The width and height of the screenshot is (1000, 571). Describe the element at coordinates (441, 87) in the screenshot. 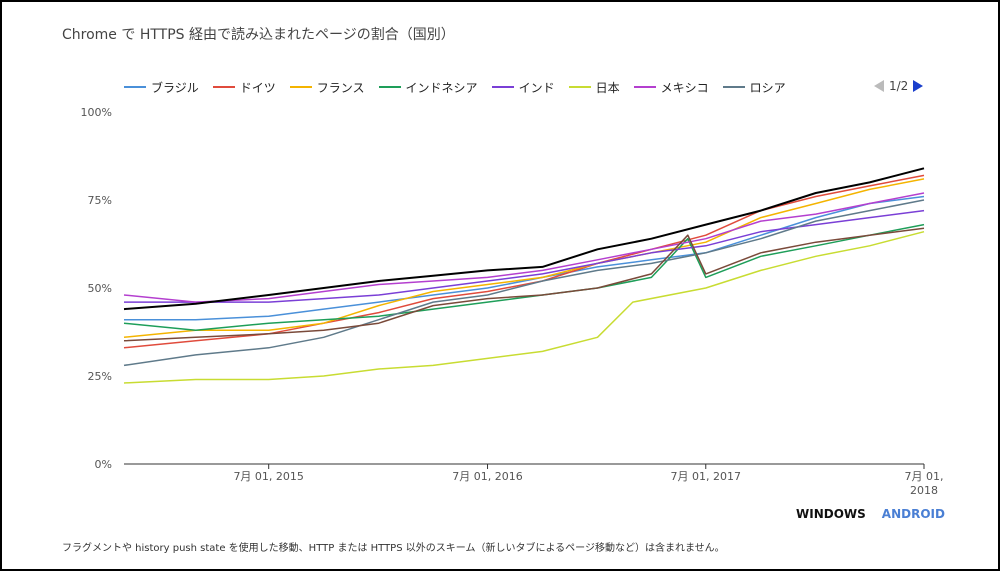

I see `legend-label: インドネシア` at that location.